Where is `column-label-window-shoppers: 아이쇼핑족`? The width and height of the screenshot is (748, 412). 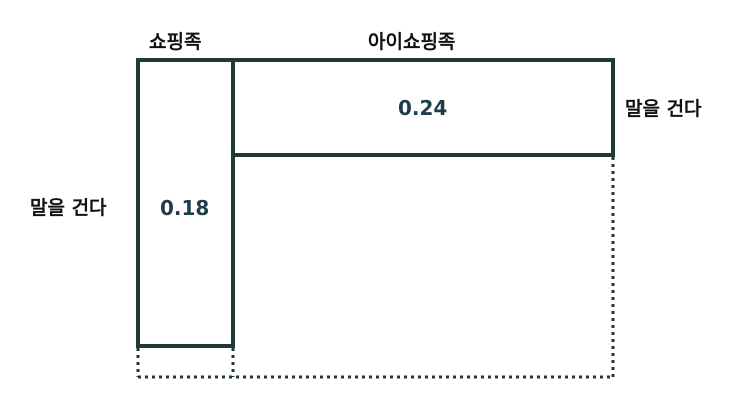
column-label-window-shoppers: 아이쇼핑족 is located at coordinates (412, 42).